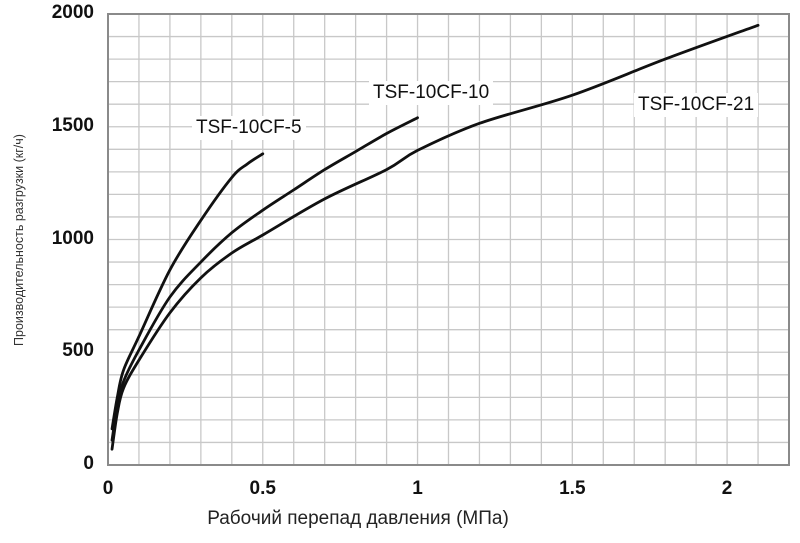 This screenshot has height=543, width=800. What do you see at coordinates (727, 488) in the screenshot?
I see `x-tick-label: 2` at bounding box center [727, 488].